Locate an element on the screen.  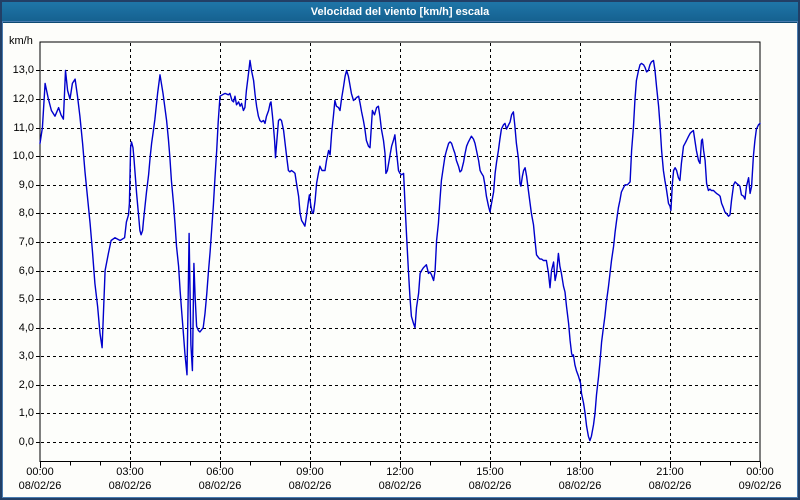
y-tick-label: 7,0 is located at coordinates (26, 241).